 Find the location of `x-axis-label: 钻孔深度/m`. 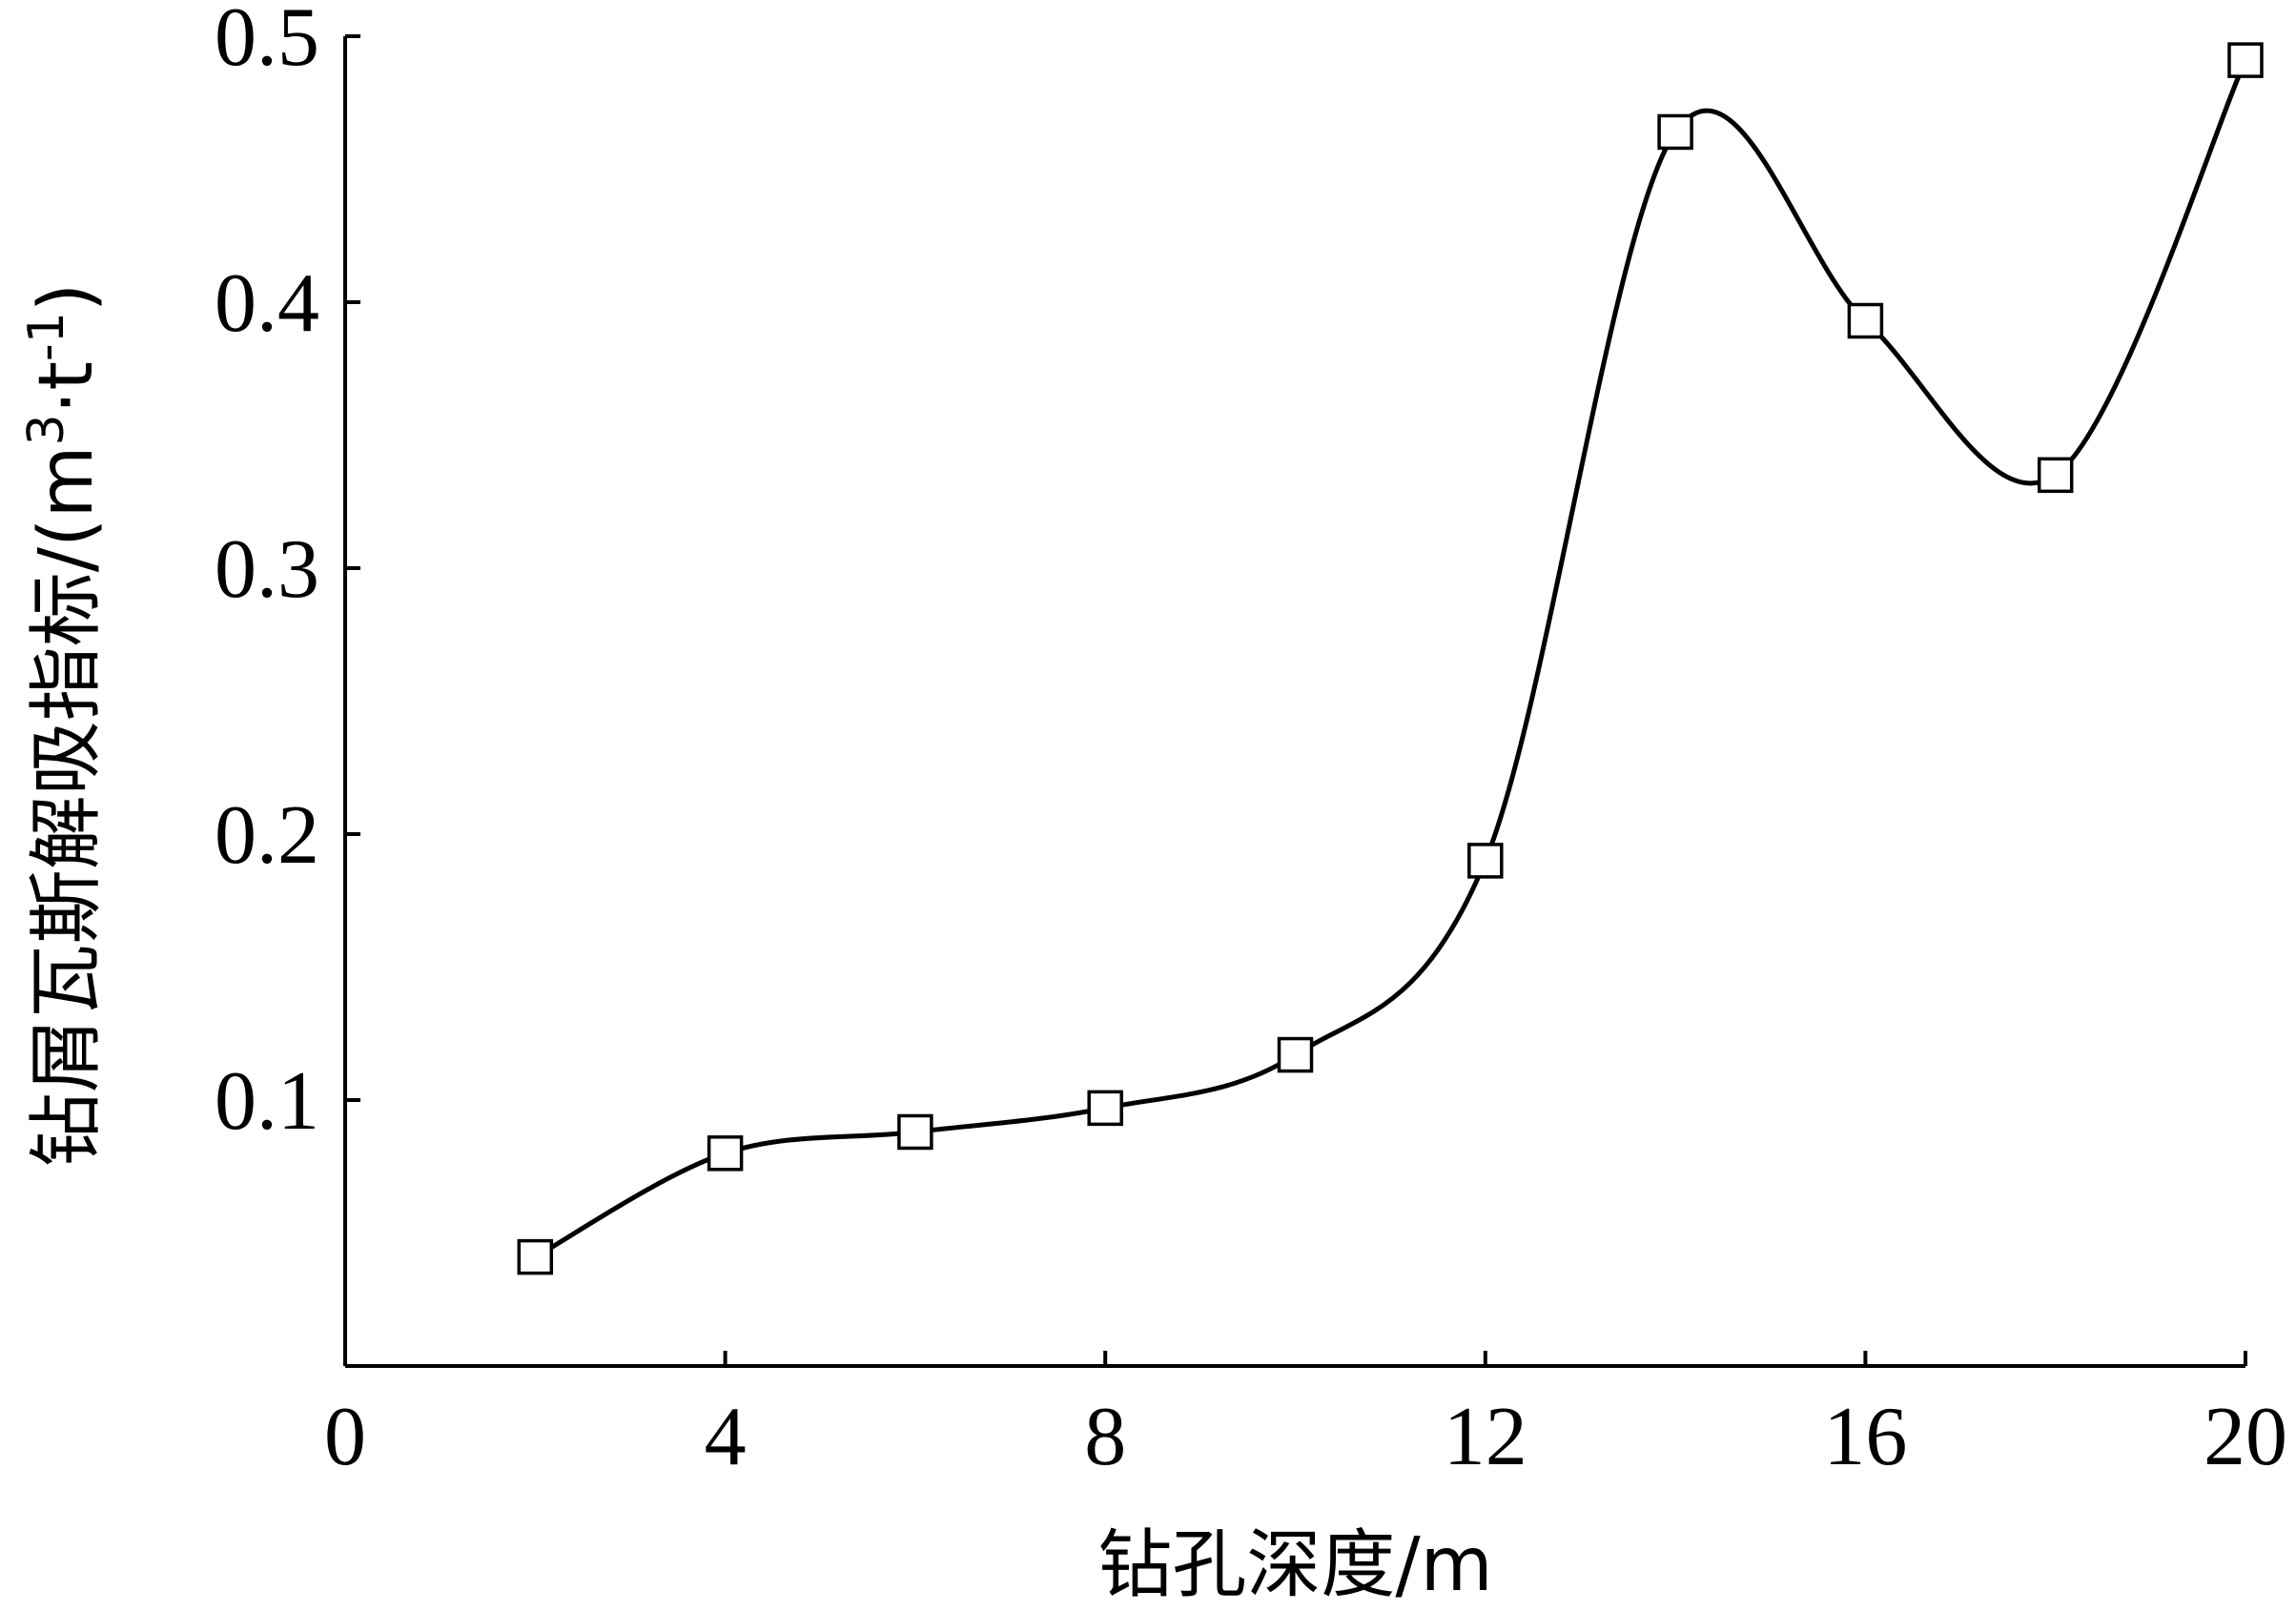

x-axis-label: 钻孔深度/m is located at coordinates (1295, 1565).